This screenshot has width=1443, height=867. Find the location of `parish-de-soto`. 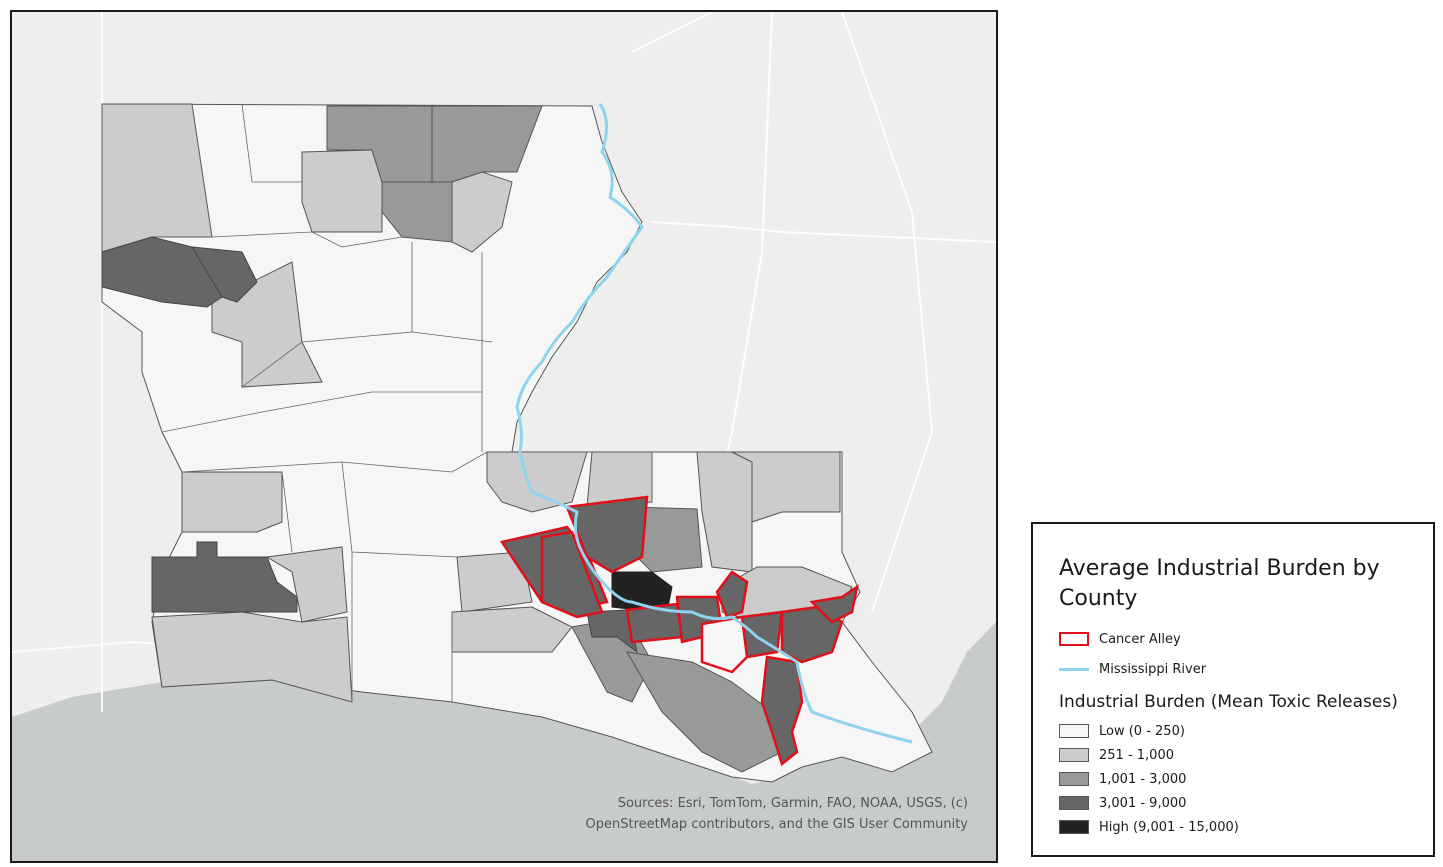

parish-de-soto is located at coordinates (162, 272).